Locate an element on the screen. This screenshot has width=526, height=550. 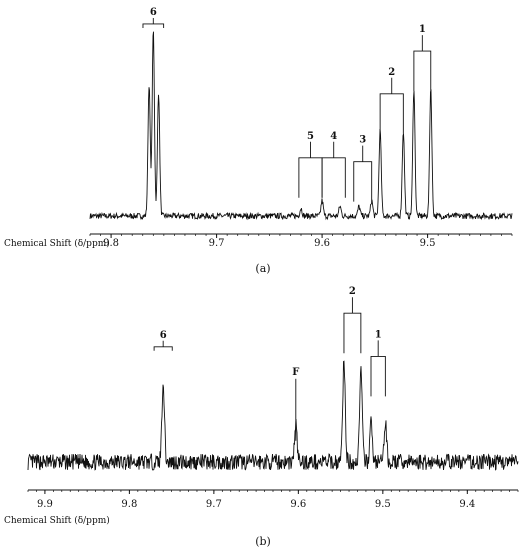
panel-label-b: (b) is located at coordinates (263, 541).